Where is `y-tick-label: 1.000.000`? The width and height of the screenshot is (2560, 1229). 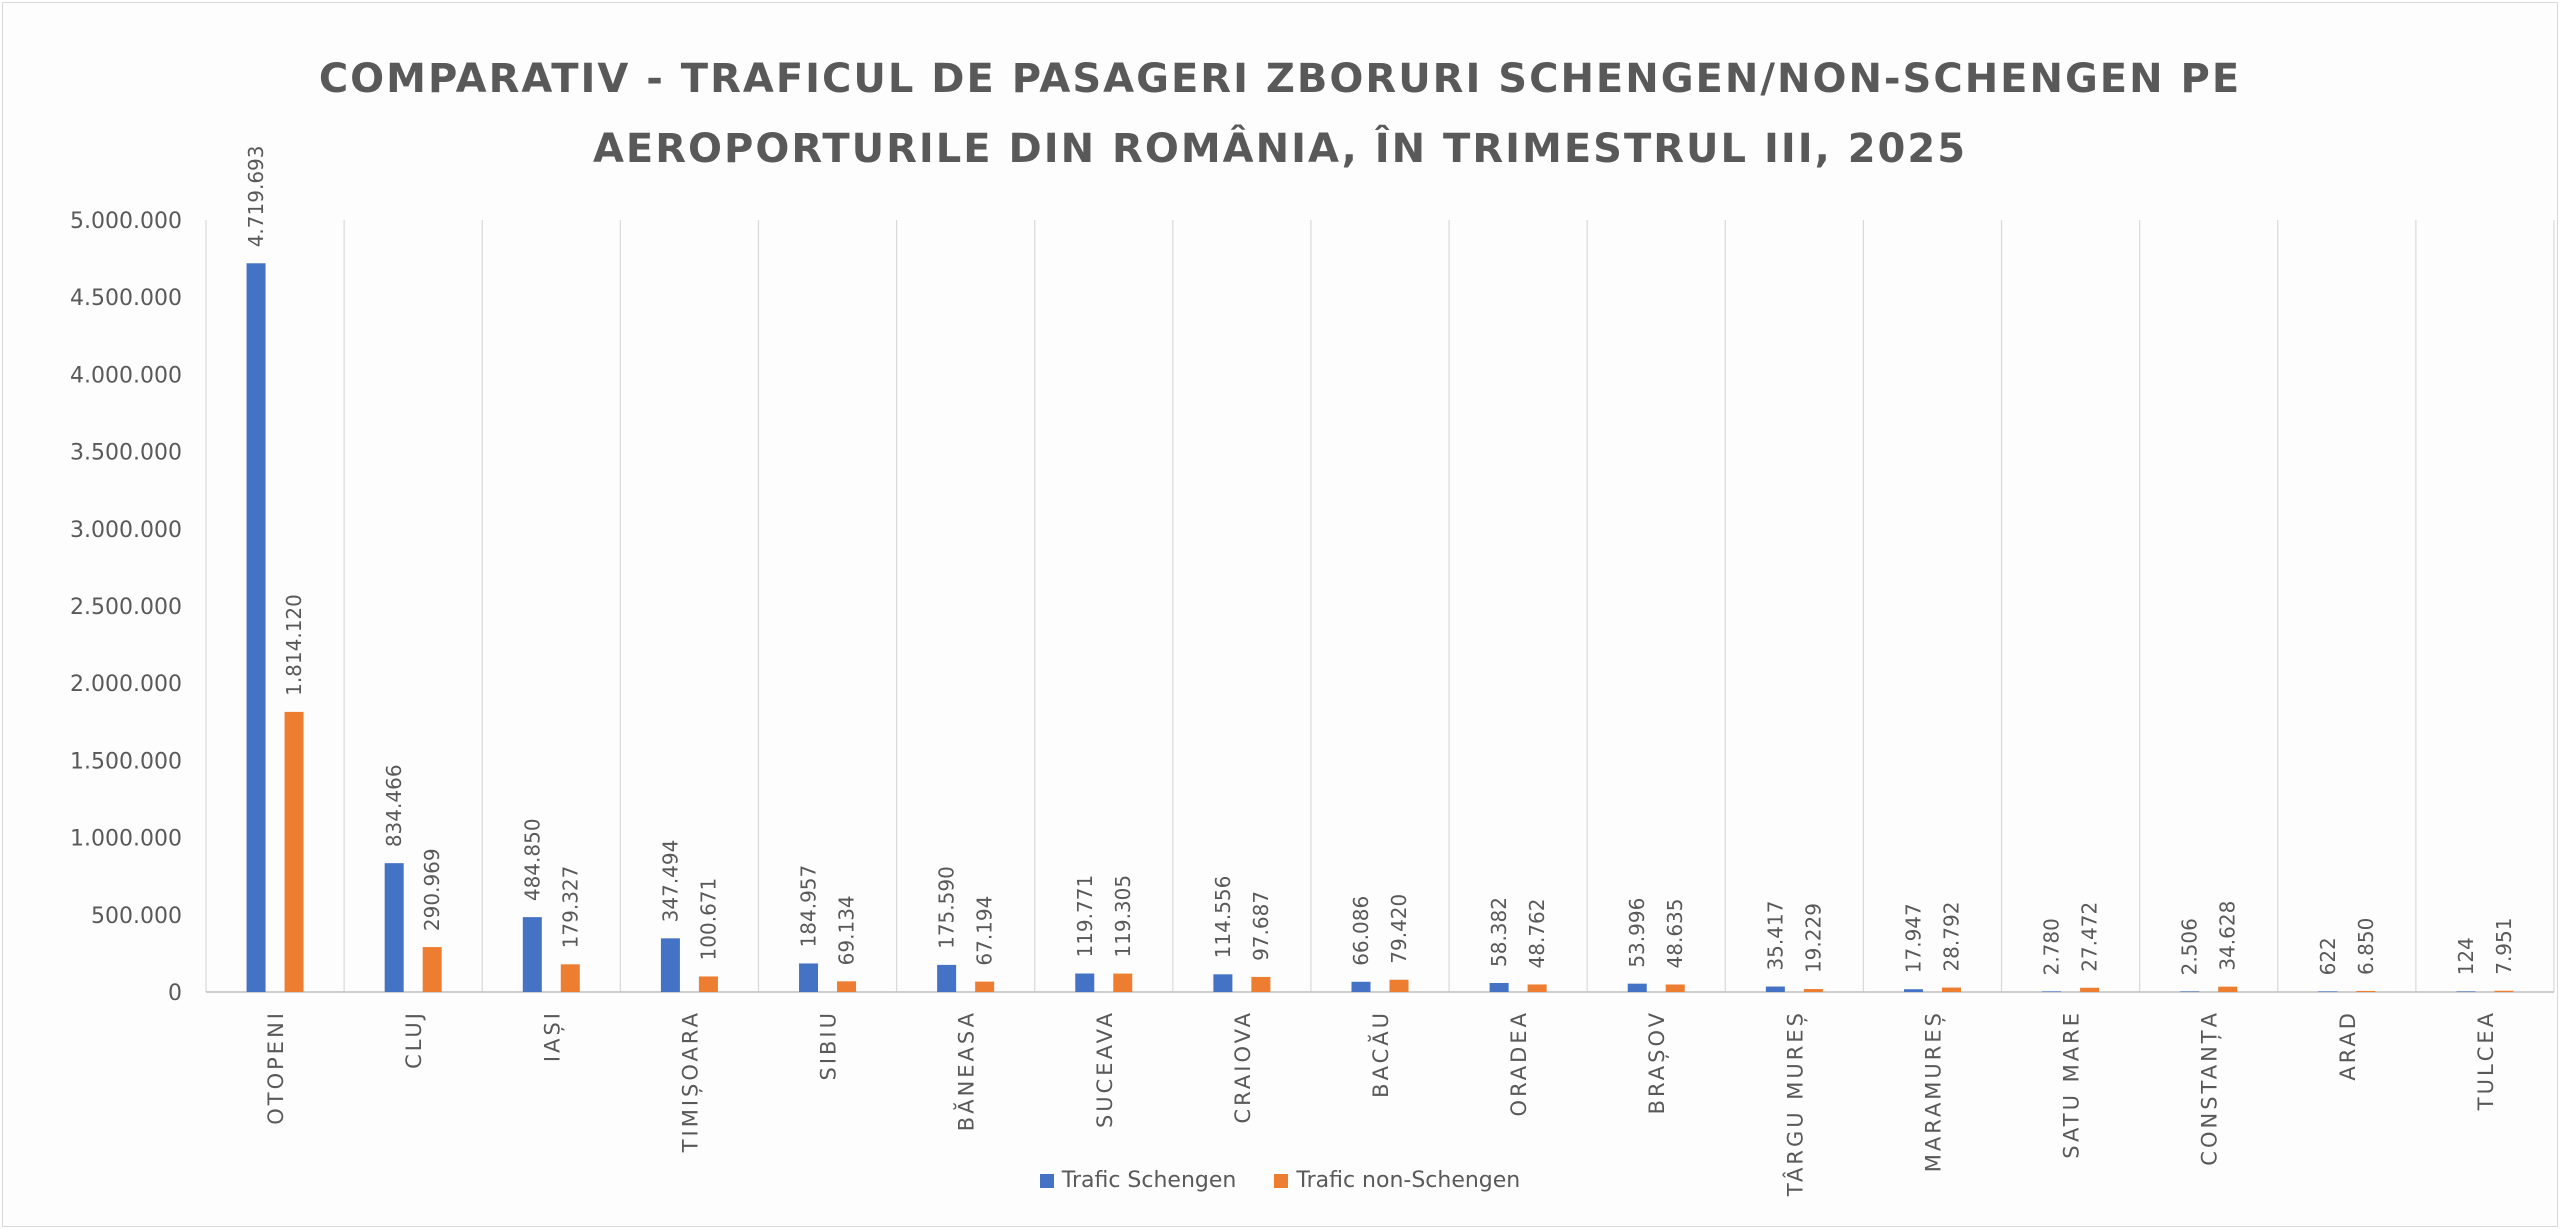 y-tick-label: 1.000.000 is located at coordinates (126, 839).